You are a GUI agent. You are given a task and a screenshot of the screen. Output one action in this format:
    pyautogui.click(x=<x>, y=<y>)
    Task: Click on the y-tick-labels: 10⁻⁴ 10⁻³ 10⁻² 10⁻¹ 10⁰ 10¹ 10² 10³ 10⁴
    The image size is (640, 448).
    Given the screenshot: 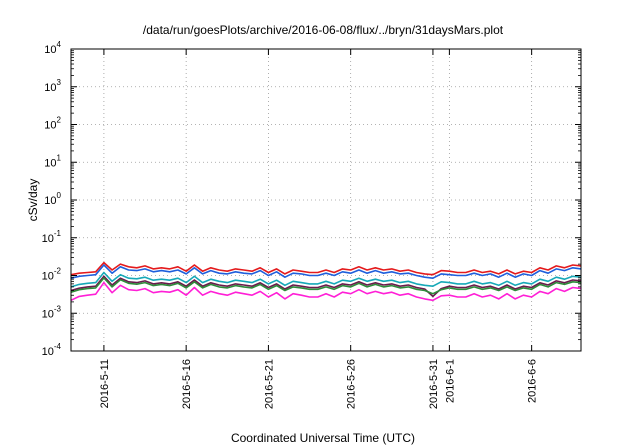 What is the action you would take?
    pyautogui.click(x=52, y=199)
    